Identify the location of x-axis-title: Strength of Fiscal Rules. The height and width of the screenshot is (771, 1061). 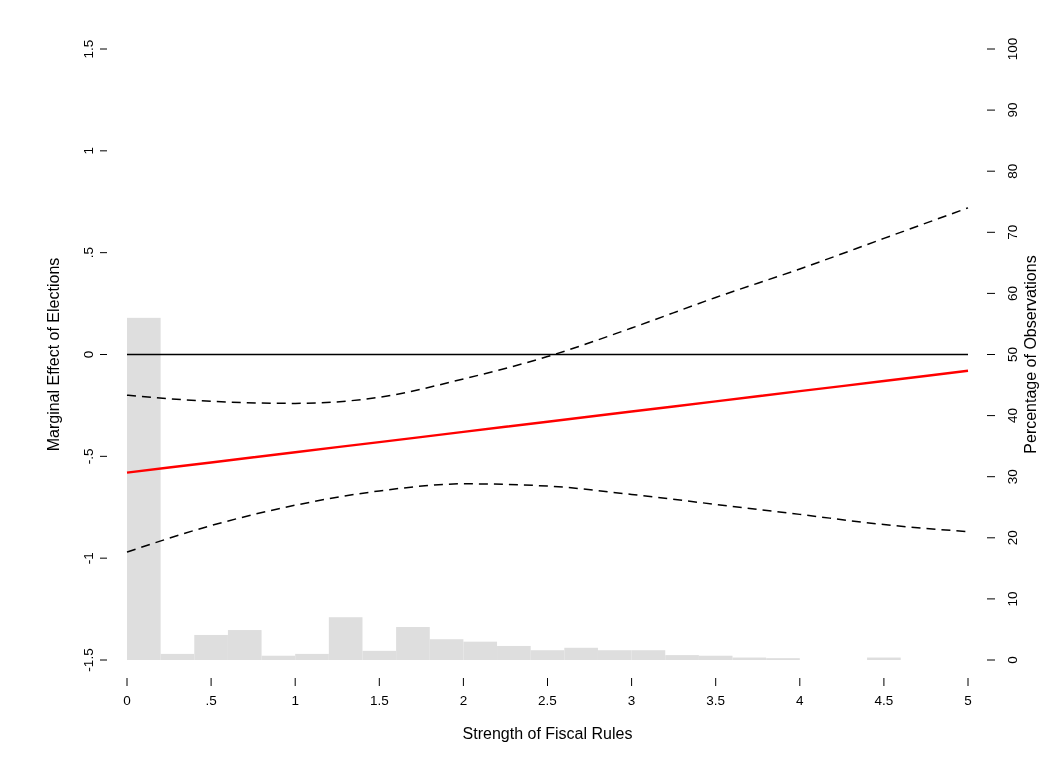
(547, 733).